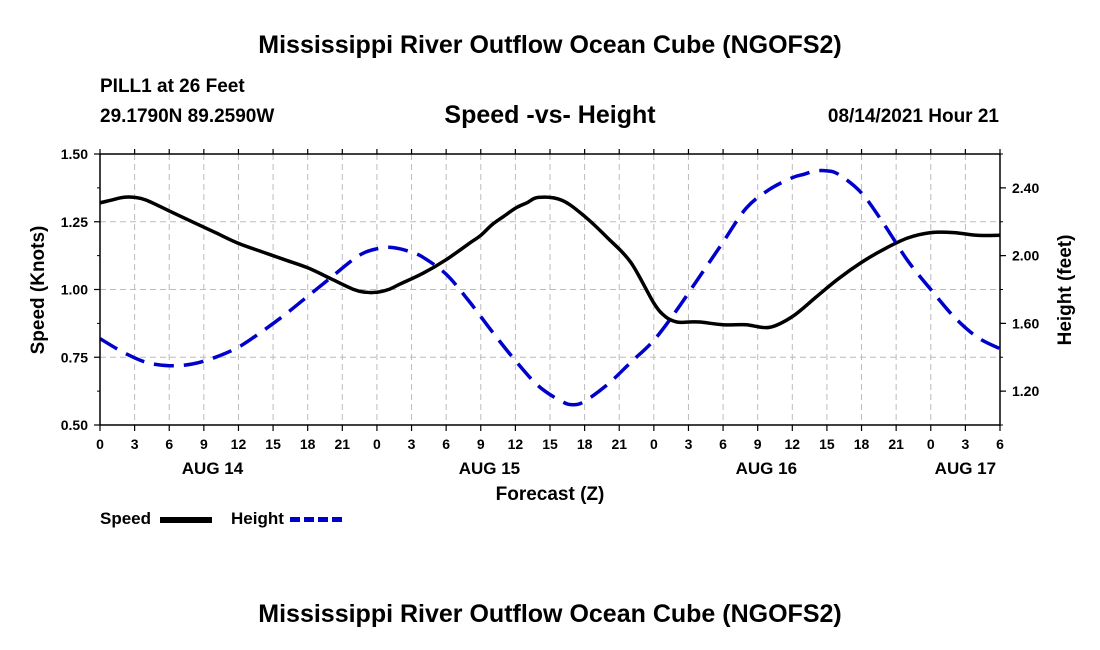  Describe the element at coordinates (213, 468) in the screenshot. I see `day-label: AUG 14` at that location.